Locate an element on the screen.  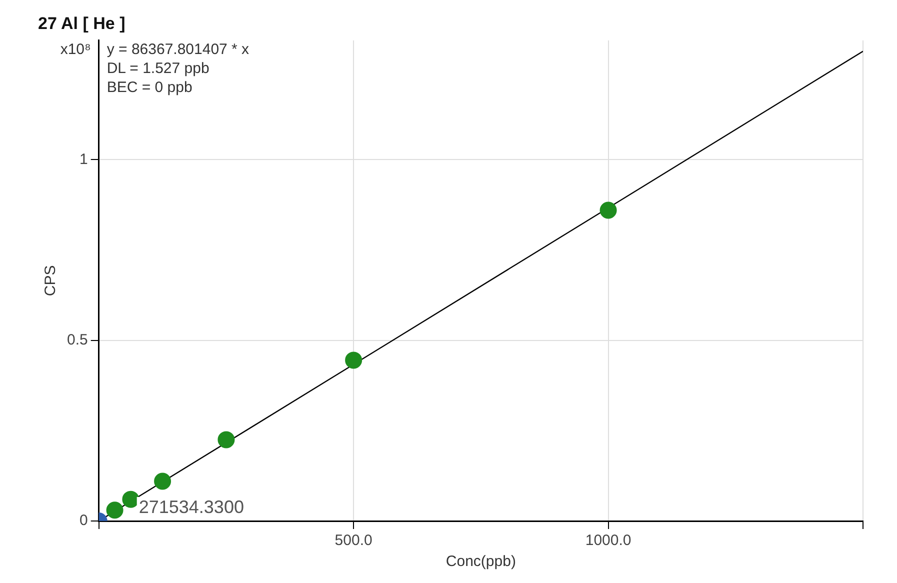
y-tick-label: 1 is located at coordinates (84, 159).